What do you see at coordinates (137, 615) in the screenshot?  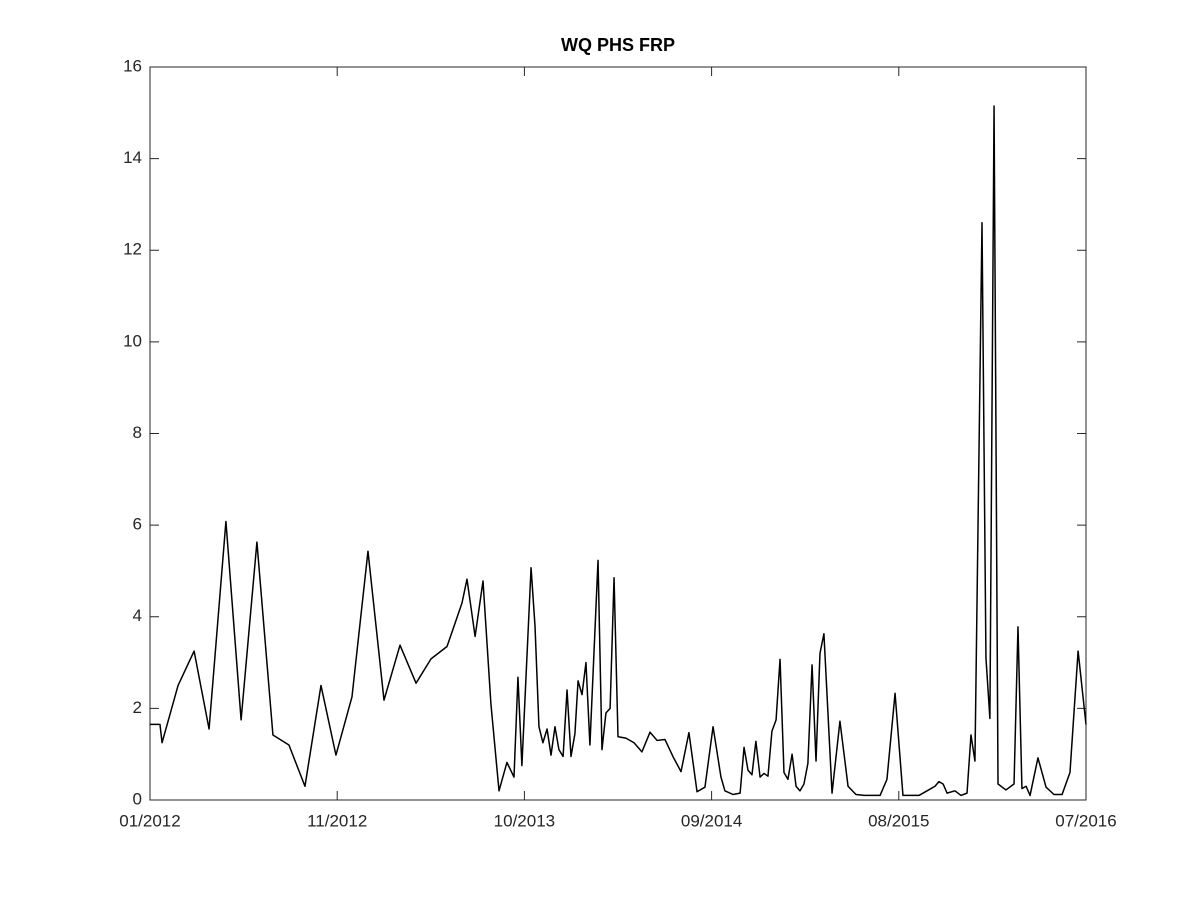 I see `y-tick-label: 4` at bounding box center [137, 615].